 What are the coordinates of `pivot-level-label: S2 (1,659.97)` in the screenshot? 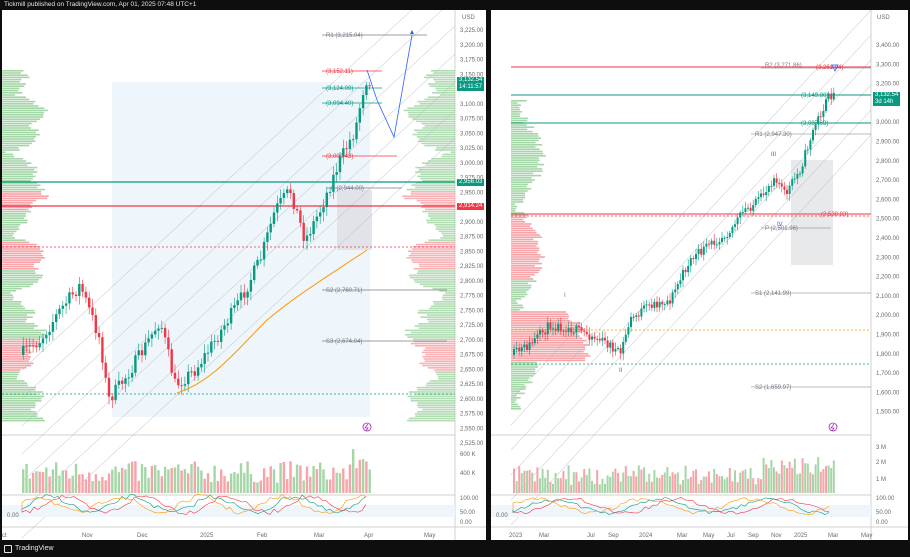 It's located at (773, 388).